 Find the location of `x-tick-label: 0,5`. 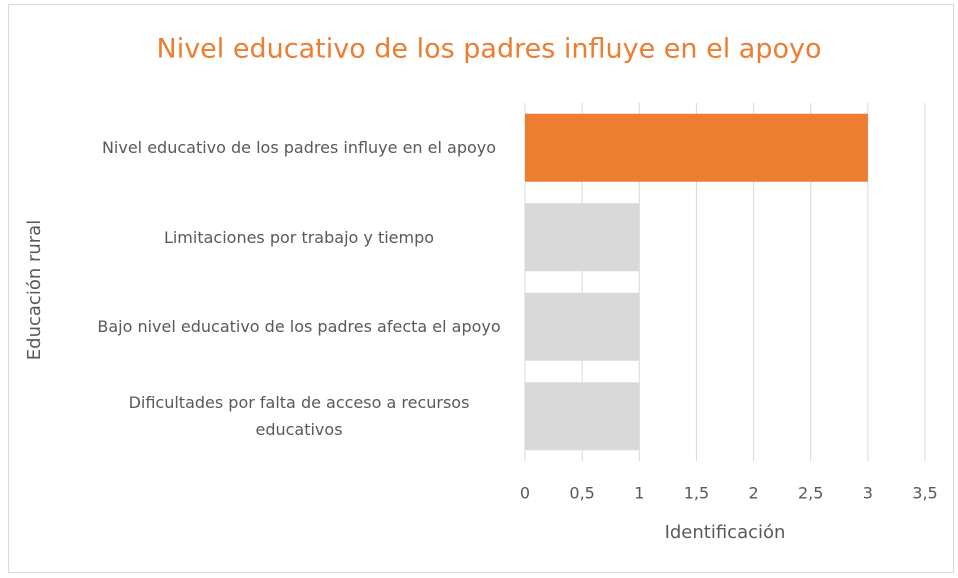

x-tick-label: 0,5 is located at coordinates (581, 493).